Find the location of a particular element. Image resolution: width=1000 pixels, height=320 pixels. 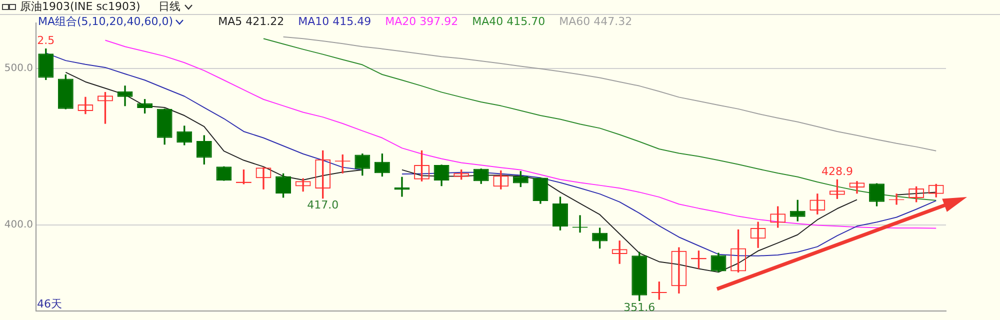

text: MA5 421.22 is located at coordinates (251, 21).